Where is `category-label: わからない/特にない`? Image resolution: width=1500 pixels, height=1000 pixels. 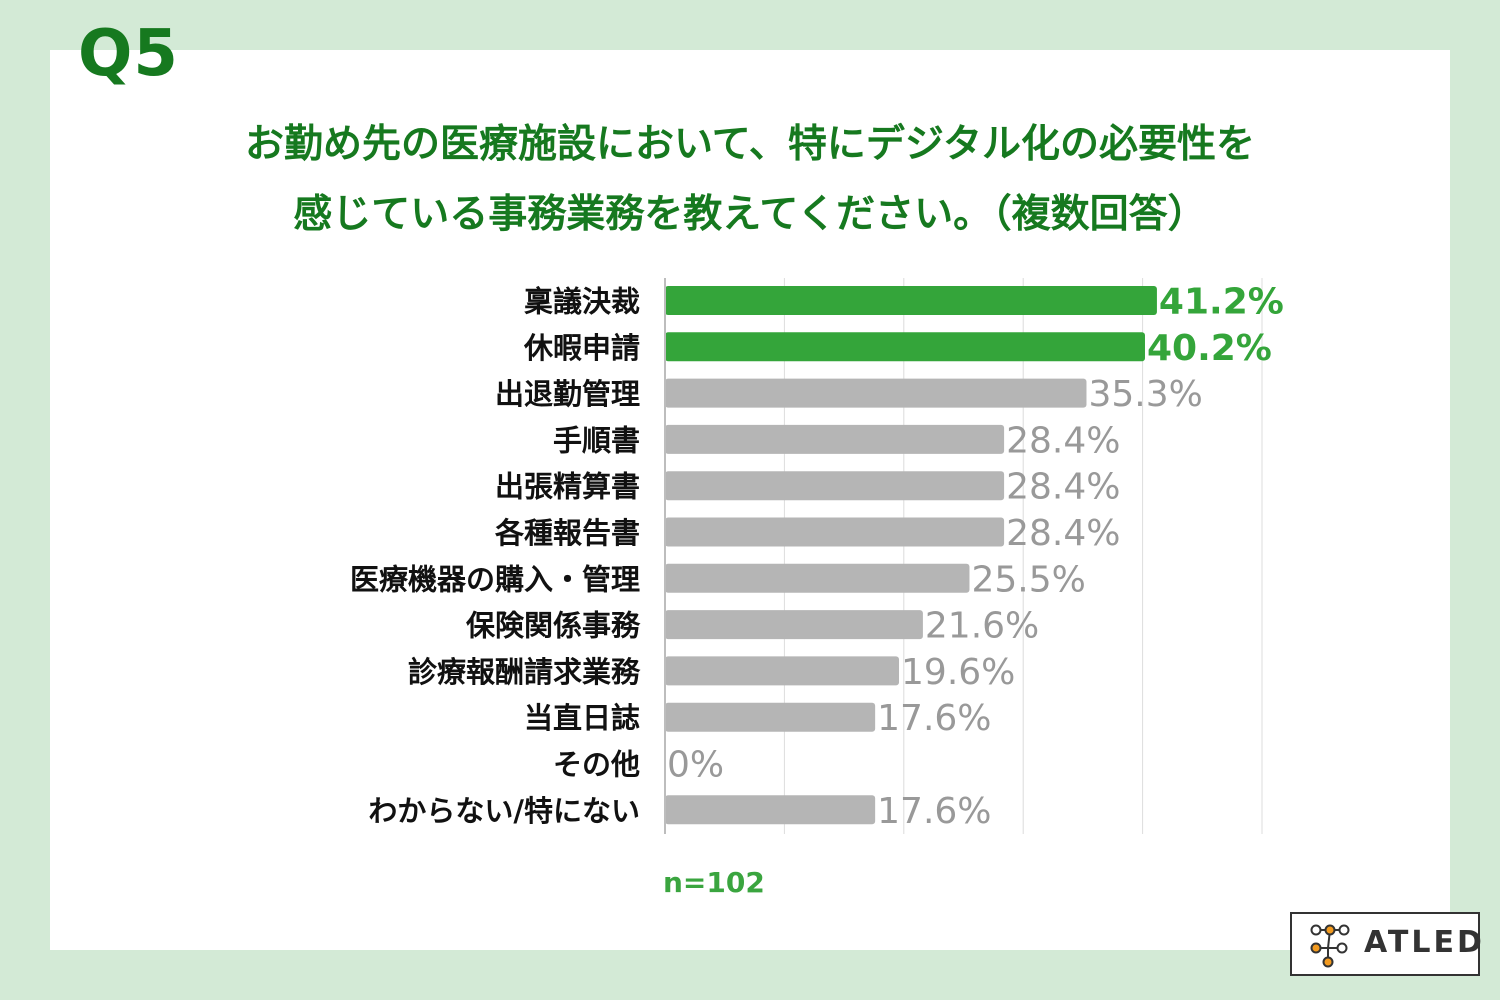
category-label: わからない/特にない is located at coordinates (504, 811).